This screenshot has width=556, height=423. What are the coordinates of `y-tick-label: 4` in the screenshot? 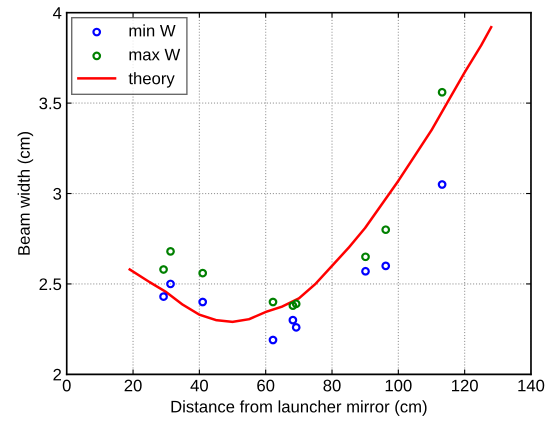 It's located at (57, 13).